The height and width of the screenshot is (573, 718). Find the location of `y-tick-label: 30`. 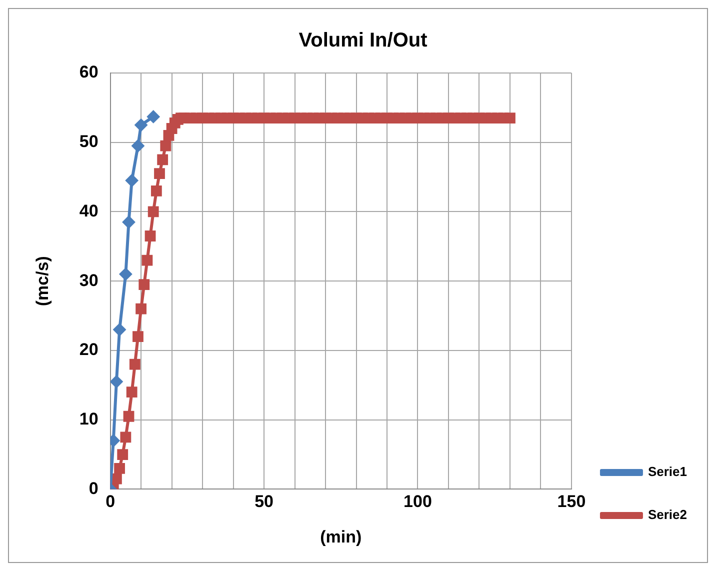

y-tick-label: 30 is located at coordinates (88, 280).